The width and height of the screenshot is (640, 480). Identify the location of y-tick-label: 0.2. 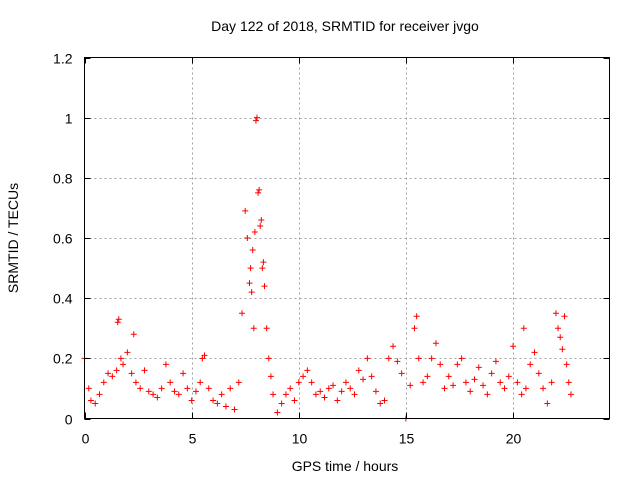
(63, 359).